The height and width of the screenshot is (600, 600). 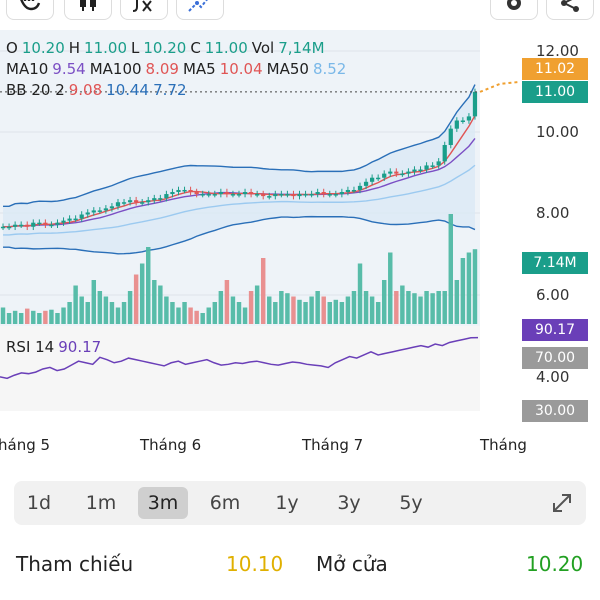 I want to click on toolbar, so click(x=300, y=12).